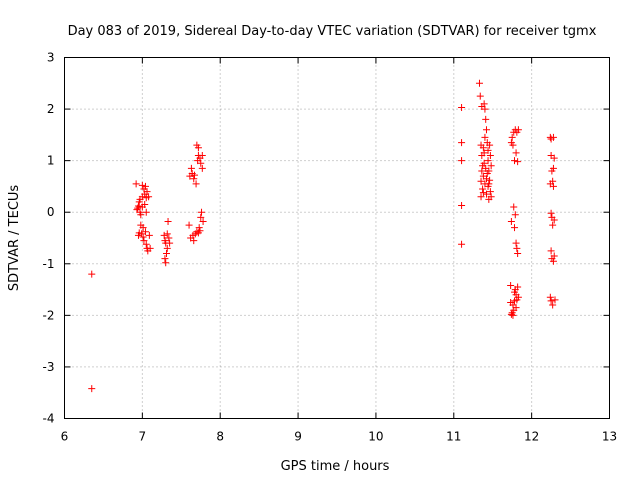 The image size is (640, 480). Describe the element at coordinates (609, 437) in the screenshot. I see `x-tick-label: 13` at that location.